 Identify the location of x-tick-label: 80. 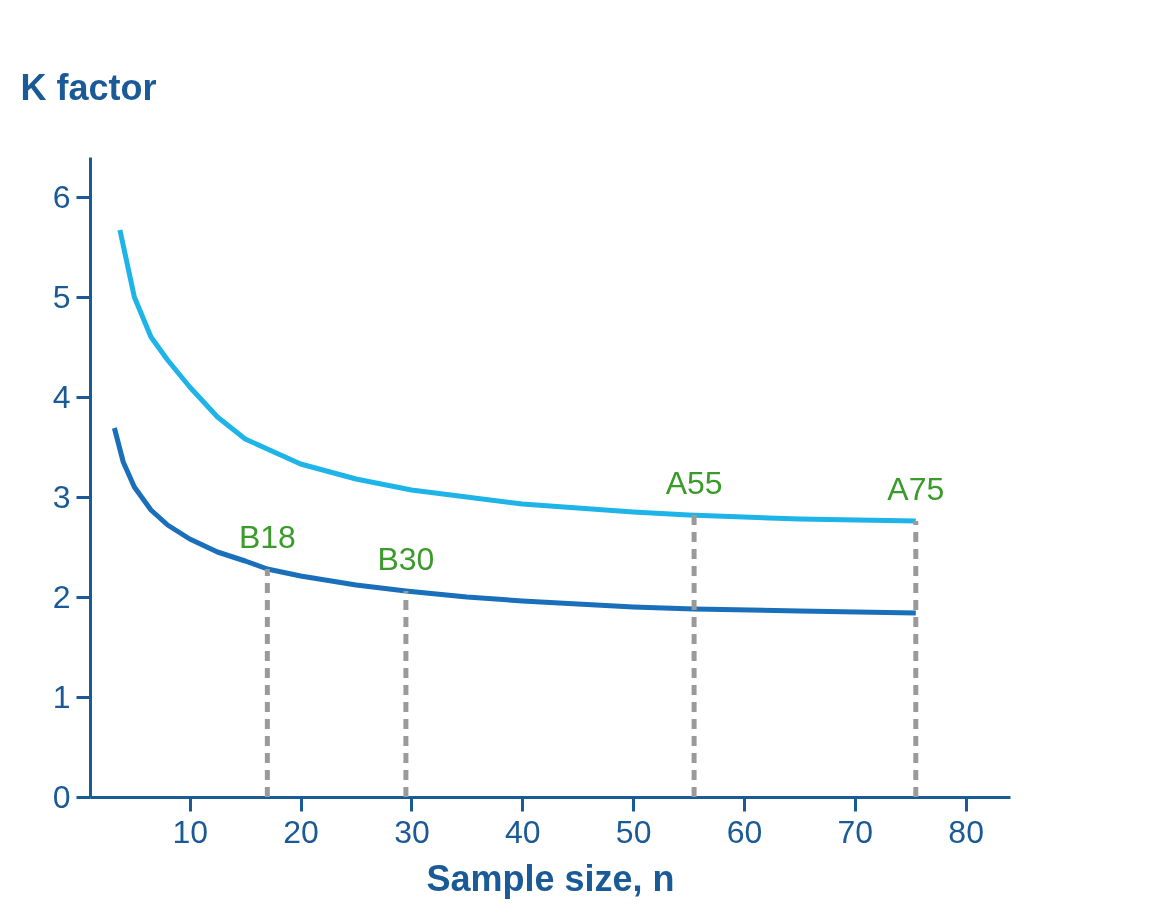
(966, 831).